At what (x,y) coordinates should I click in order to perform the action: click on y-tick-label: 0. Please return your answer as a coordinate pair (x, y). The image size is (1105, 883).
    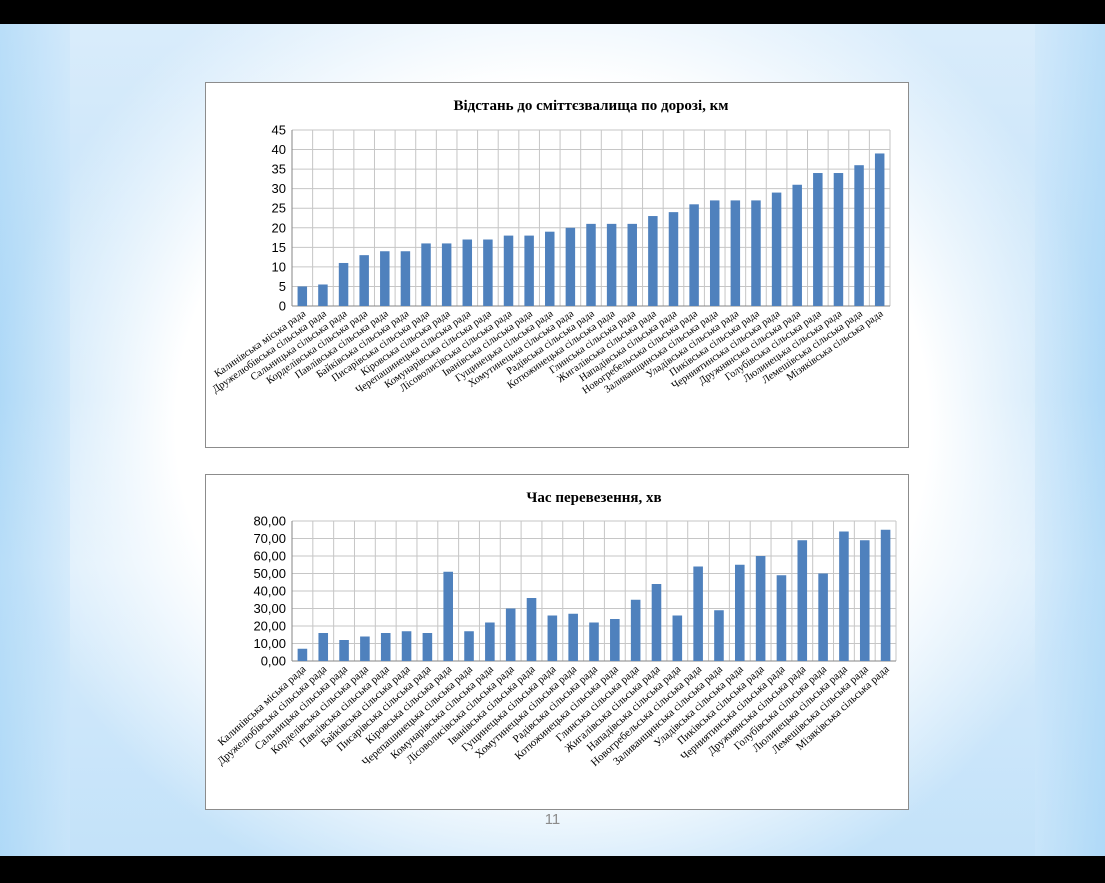
    Looking at the image, I should click on (282, 306).